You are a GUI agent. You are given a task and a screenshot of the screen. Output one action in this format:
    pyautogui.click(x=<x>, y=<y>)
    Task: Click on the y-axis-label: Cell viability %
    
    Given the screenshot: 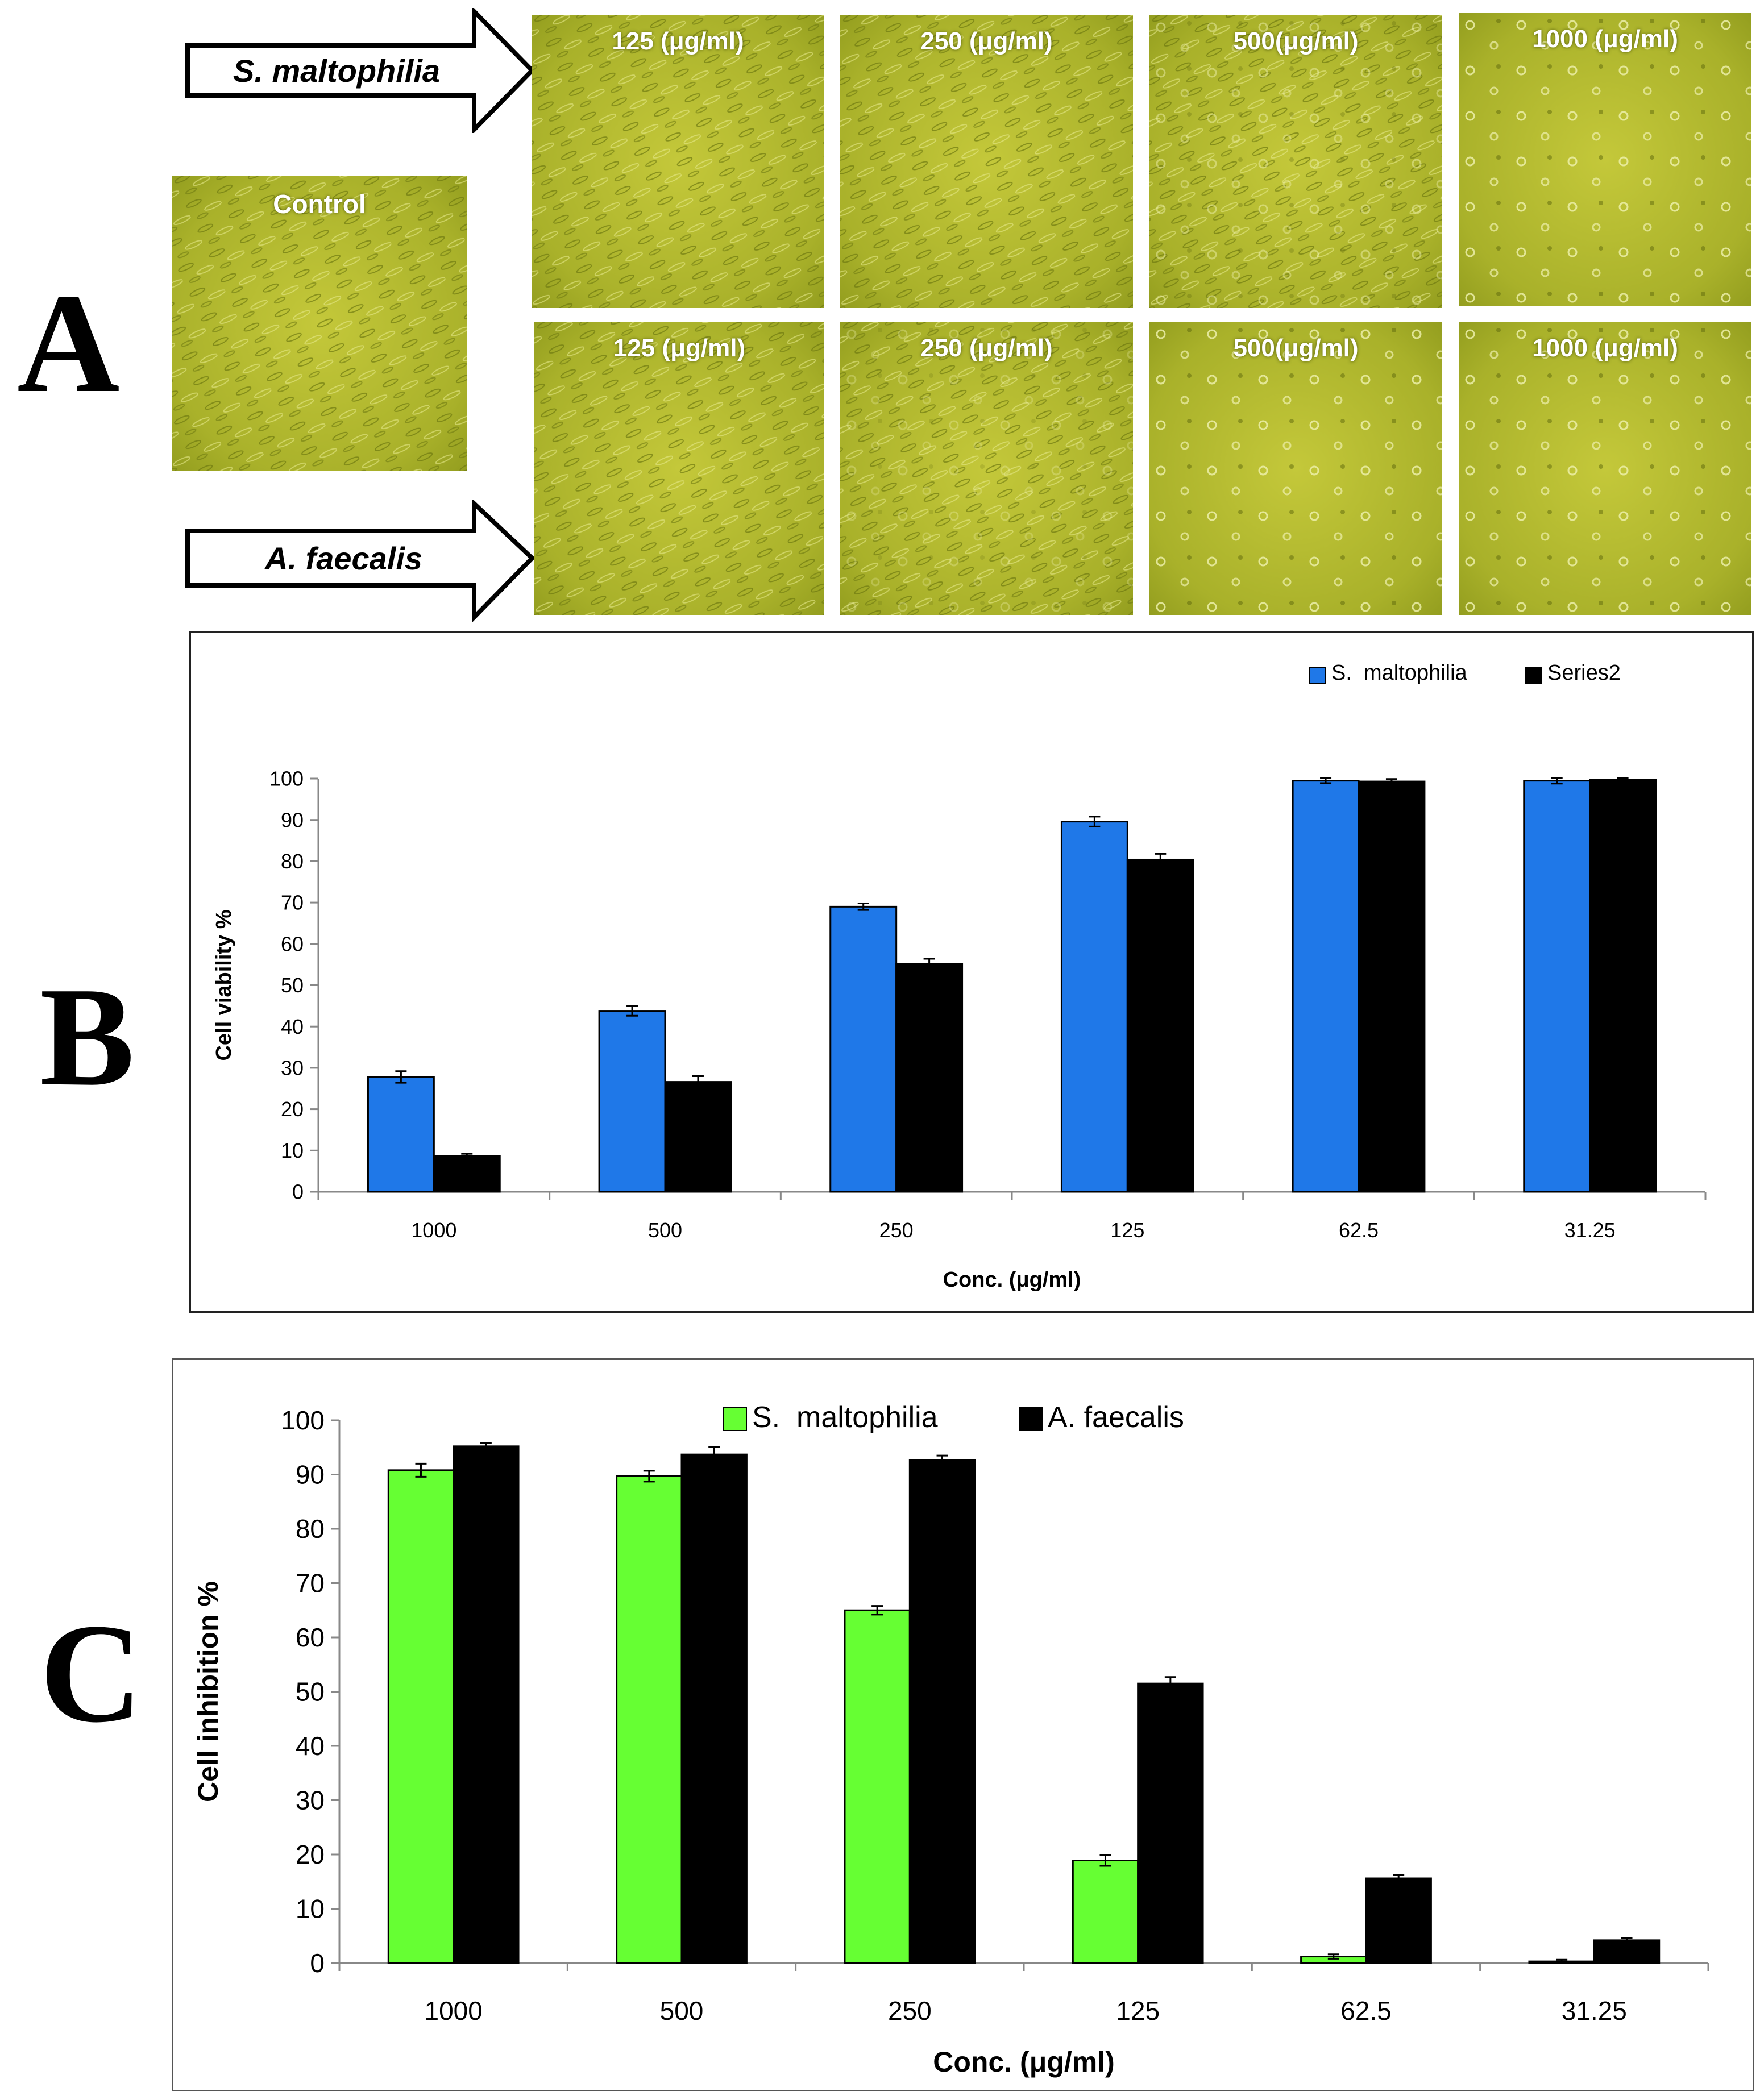 What is the action you would take?
    pyautogui.click(x=224, y=985)
    